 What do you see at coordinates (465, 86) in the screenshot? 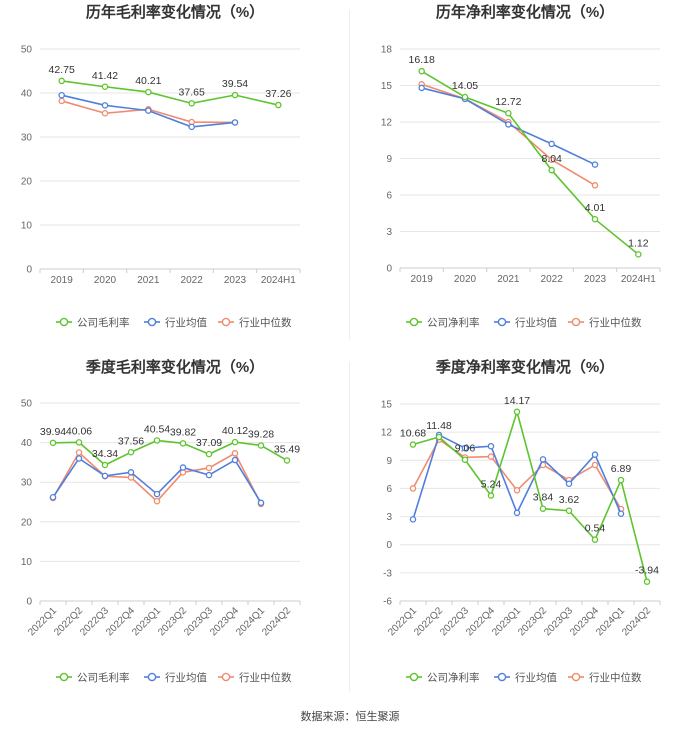
I see `data-label: 14.05` at bounding box center [465, 86].